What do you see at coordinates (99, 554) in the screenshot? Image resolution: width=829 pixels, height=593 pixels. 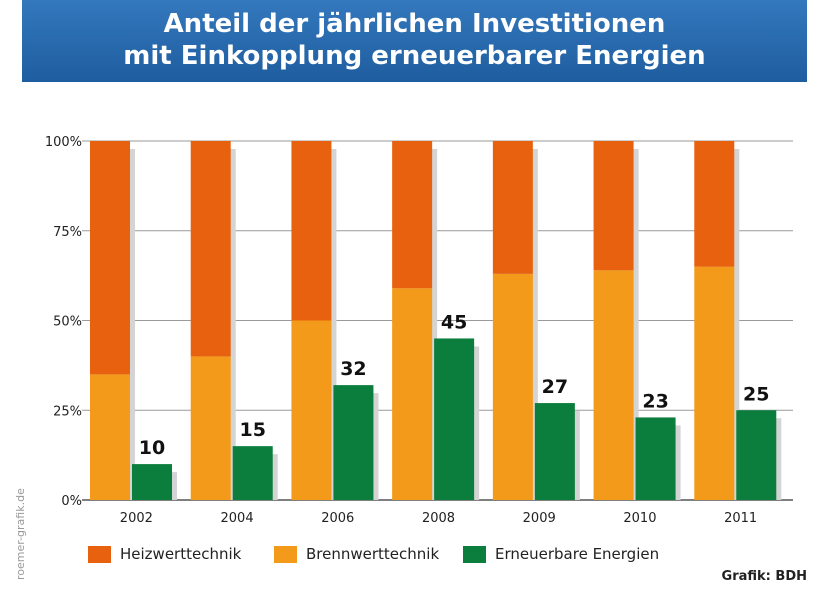 I see `legend-swatch-heizwerttechnik` at bounding box center [99, 554].